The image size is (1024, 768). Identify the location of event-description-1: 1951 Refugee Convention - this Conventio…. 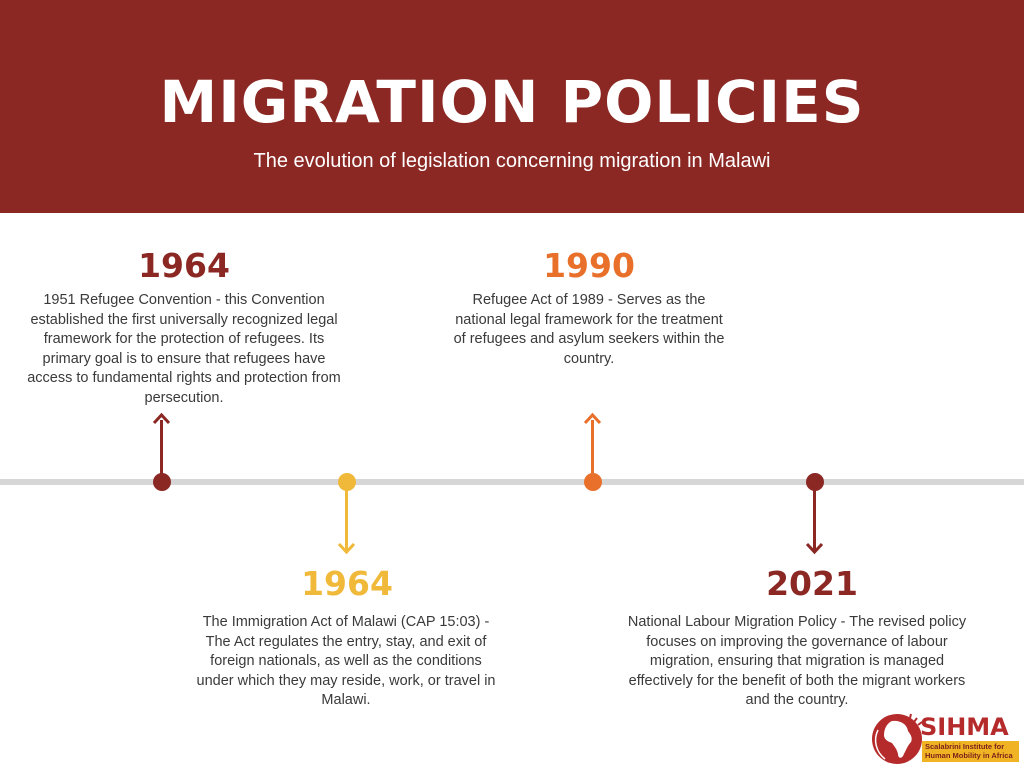
(184, 349).